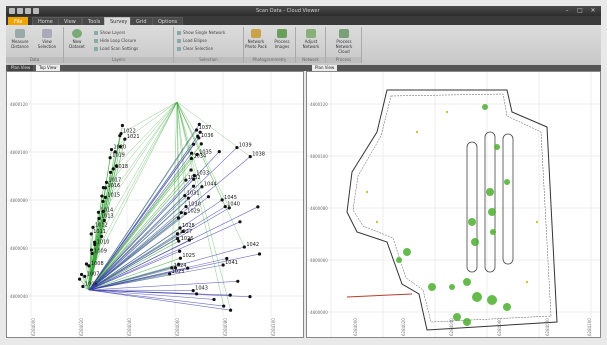 The image size is (607, 345). I want to click on tab-tools: Tools, so click(94, 21).